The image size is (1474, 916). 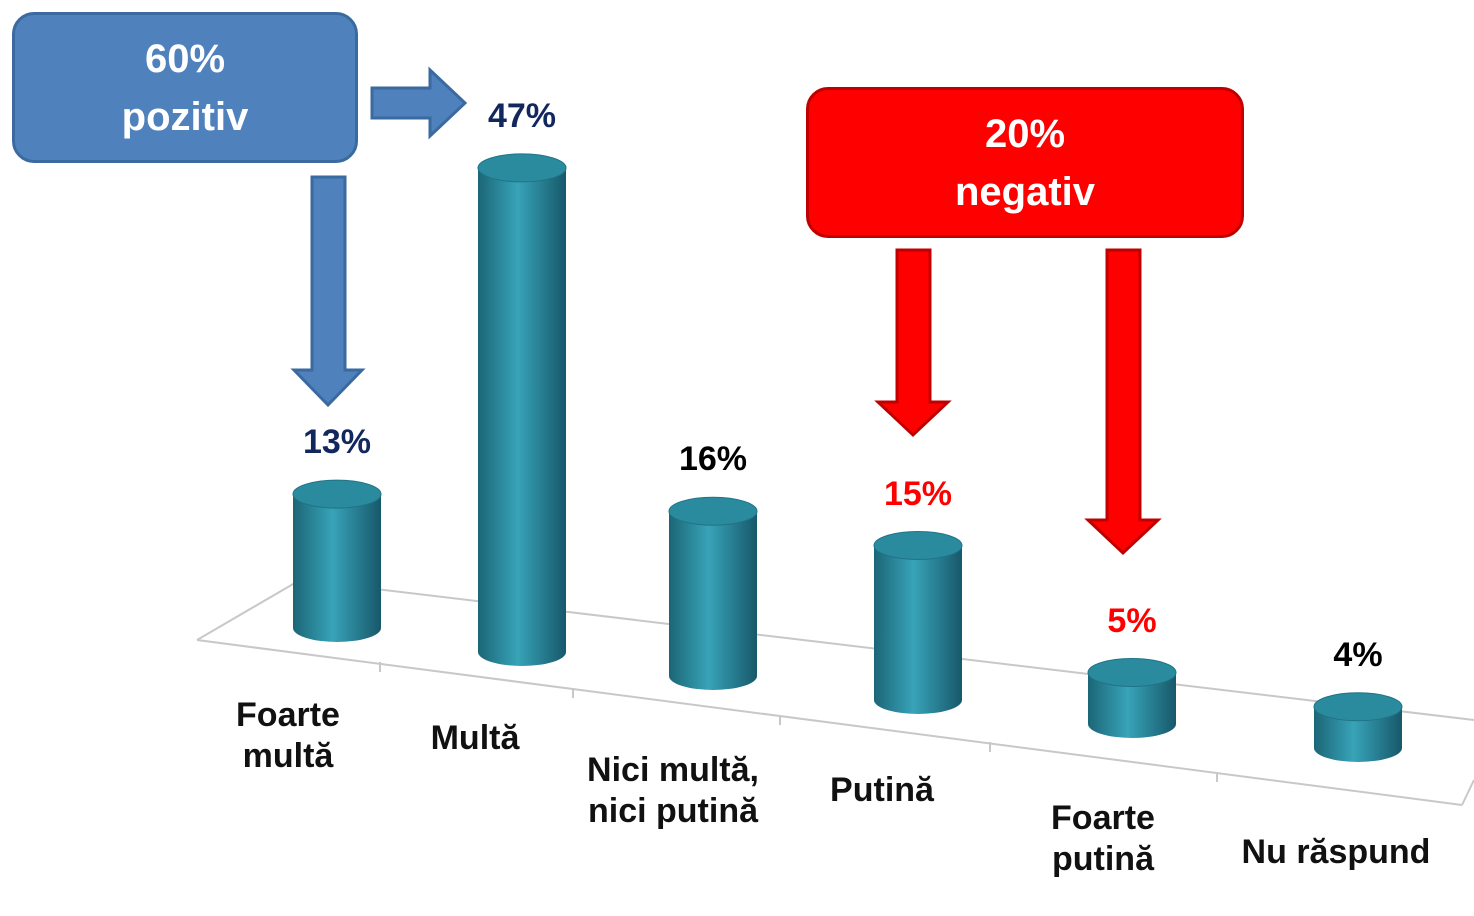 What do you see at coordinates (882, 790) in the screenshot?
I see `x-tick-label: Putină` at bounding box center [882, 790].